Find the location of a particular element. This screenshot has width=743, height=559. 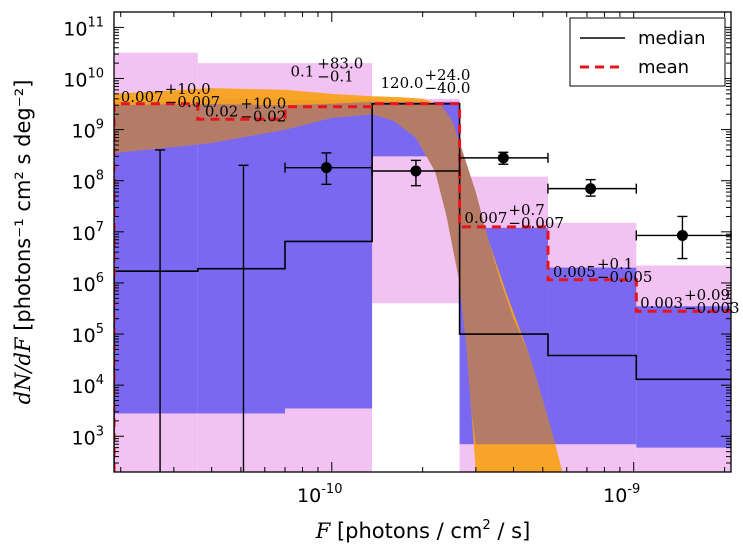

annotation-2-sup: +10.0 is located at coordinates (263, 104).